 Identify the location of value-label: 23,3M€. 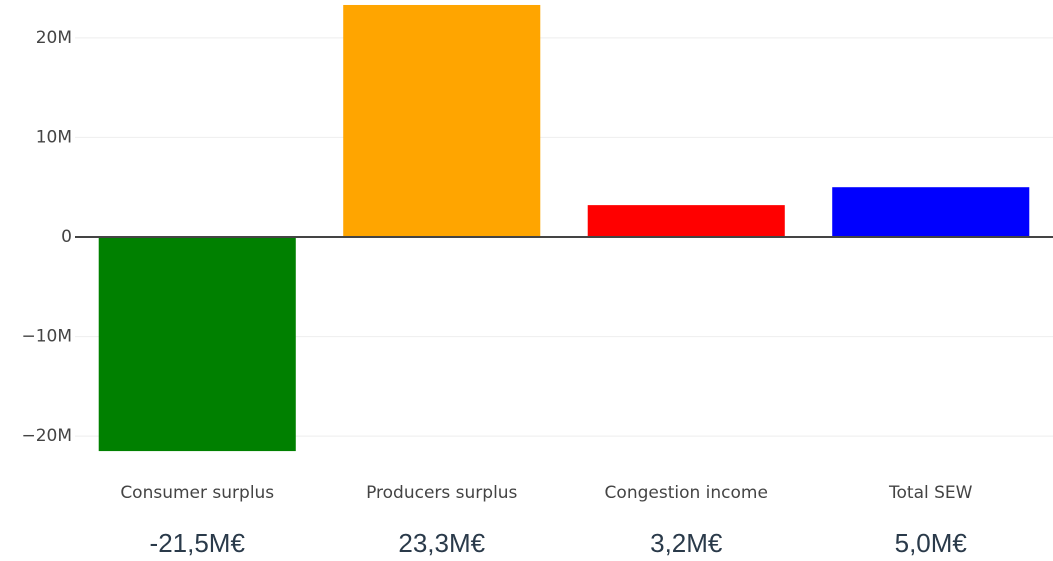
(441, 543).